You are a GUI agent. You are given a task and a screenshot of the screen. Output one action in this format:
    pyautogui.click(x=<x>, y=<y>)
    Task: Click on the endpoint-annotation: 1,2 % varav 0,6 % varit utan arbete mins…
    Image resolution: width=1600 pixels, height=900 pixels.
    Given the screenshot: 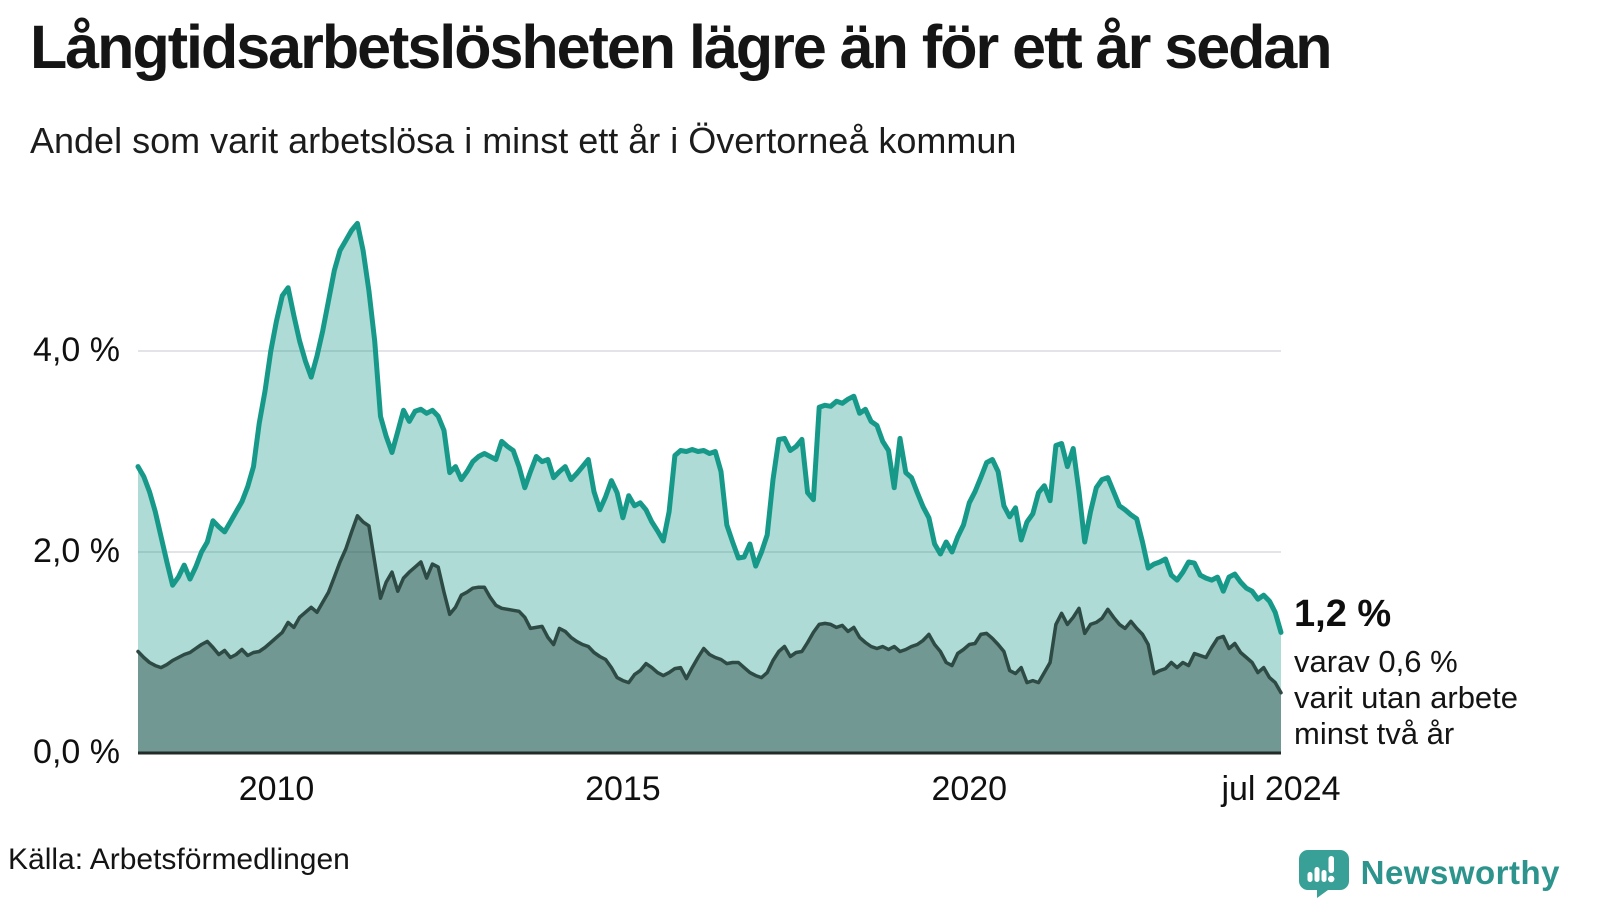 What is the action you would take?
    pyautogui.click(x=1444, y=672)
    